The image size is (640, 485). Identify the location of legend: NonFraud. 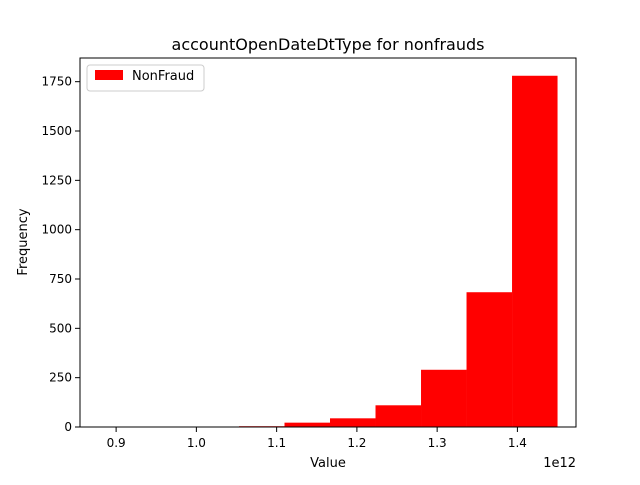
(145, 78).